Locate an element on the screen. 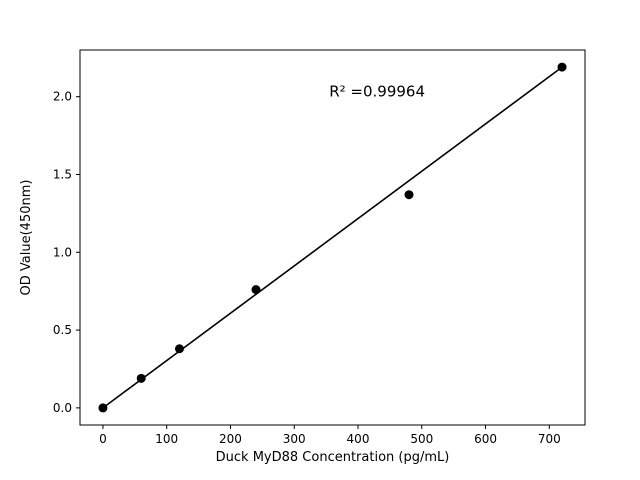 The image size is (640, 480). y-tick-label: 0.5 is located at coordinates (62, 330).